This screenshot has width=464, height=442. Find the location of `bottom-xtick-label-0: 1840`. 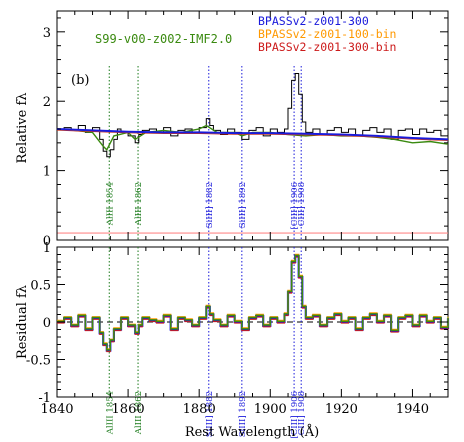

bottom-xtick-label-0: 1840 is located at coordinates (56, 409).